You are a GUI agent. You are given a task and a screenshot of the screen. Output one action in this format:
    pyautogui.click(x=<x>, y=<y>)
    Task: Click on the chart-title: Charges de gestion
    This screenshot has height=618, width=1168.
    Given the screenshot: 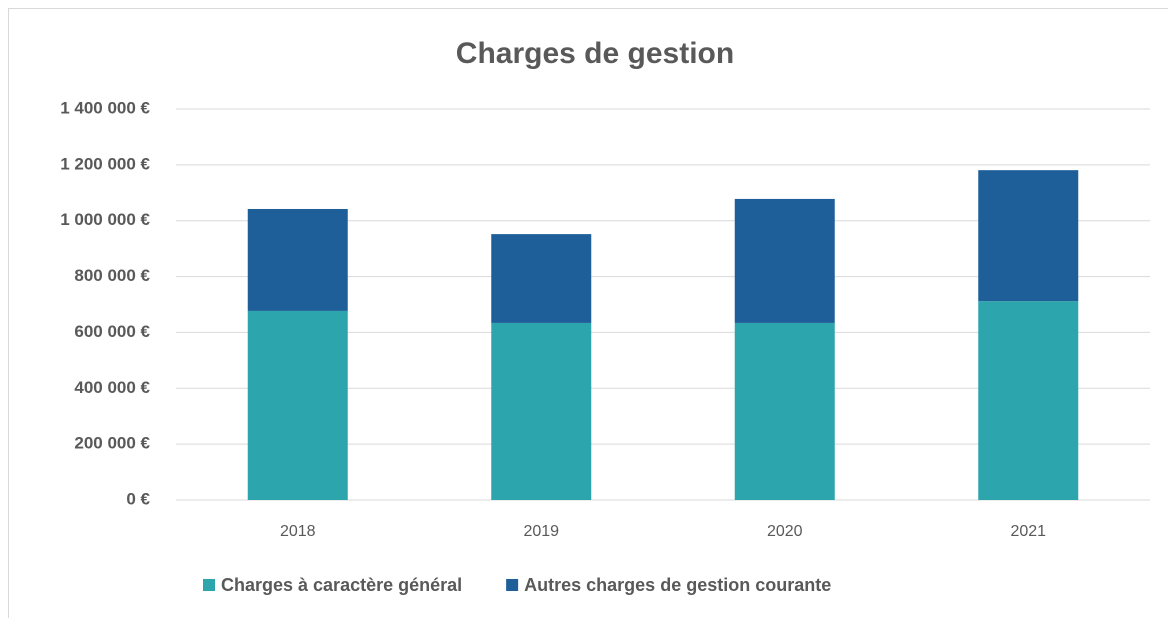 What is the action you would take?
    pyautogui.click(x=595, y=53)
    